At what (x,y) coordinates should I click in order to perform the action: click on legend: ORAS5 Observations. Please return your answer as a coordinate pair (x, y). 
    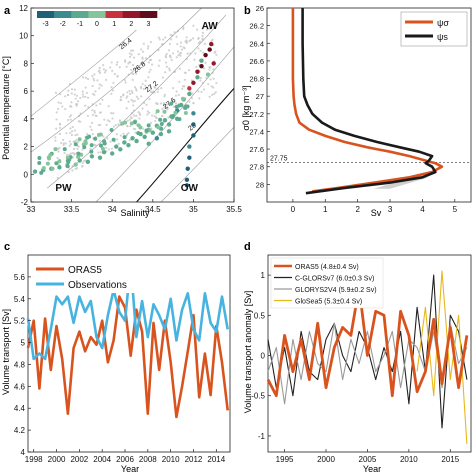
    Looking at the image, I should click on (87, 276).